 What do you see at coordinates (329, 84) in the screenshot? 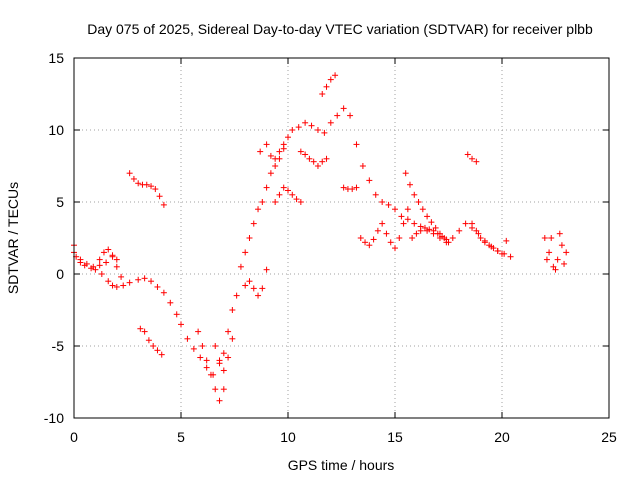
I see `series-segment-k` at bounding box center [329, 84].